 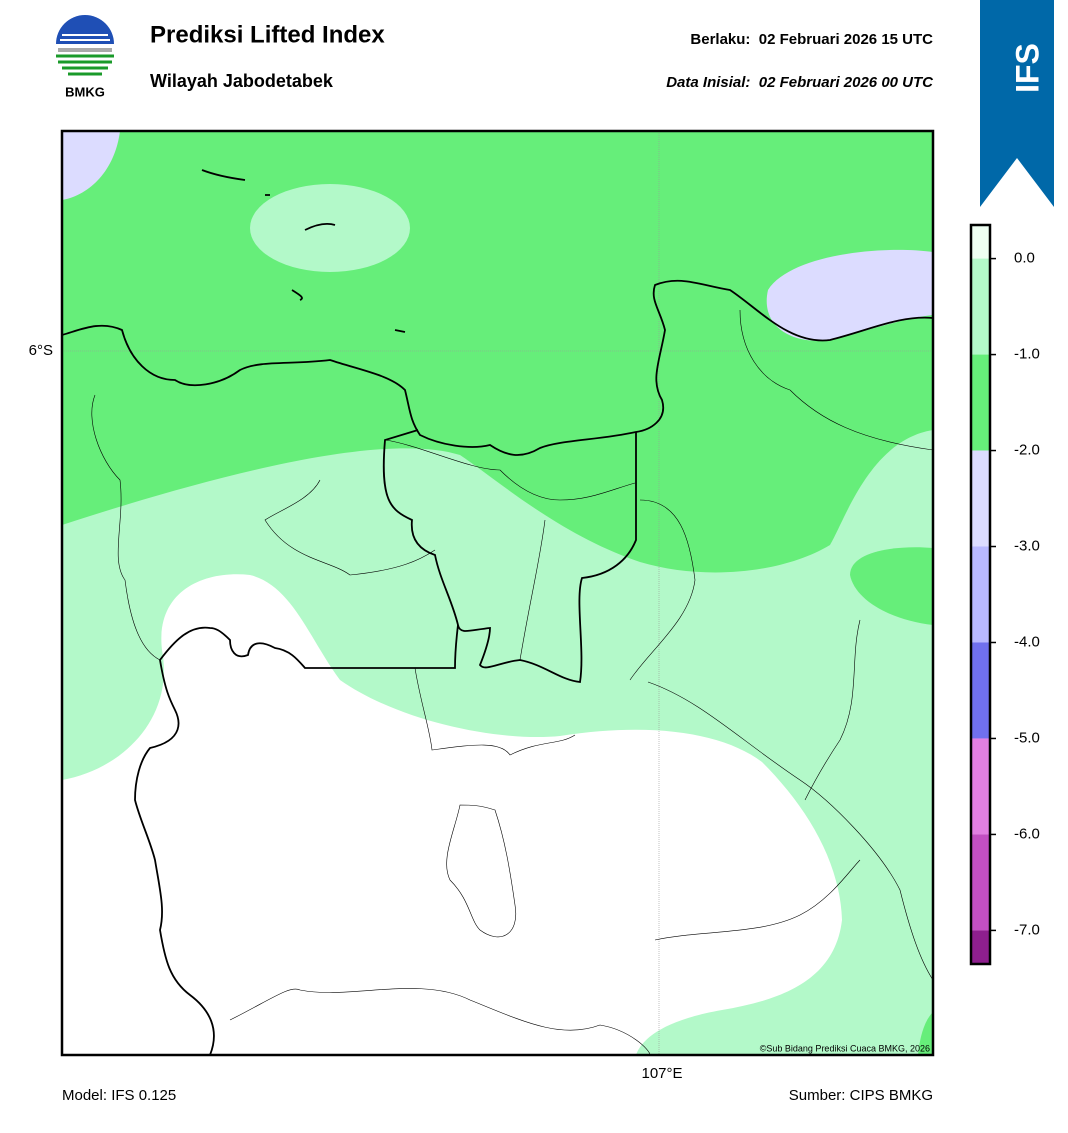 I want to click on title: Prediksi Lifted Index, so click(x=267, y=34).